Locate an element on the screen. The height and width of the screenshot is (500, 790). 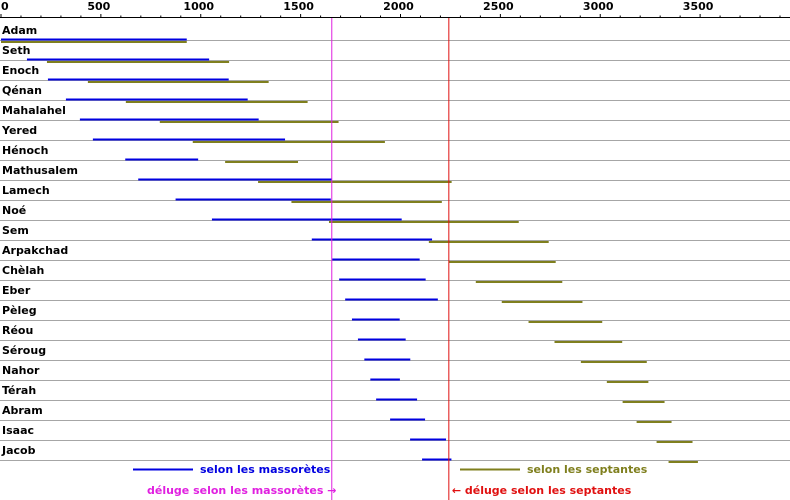
legend-septantes-label: selon les septantes is located at coordinates (587, 469).